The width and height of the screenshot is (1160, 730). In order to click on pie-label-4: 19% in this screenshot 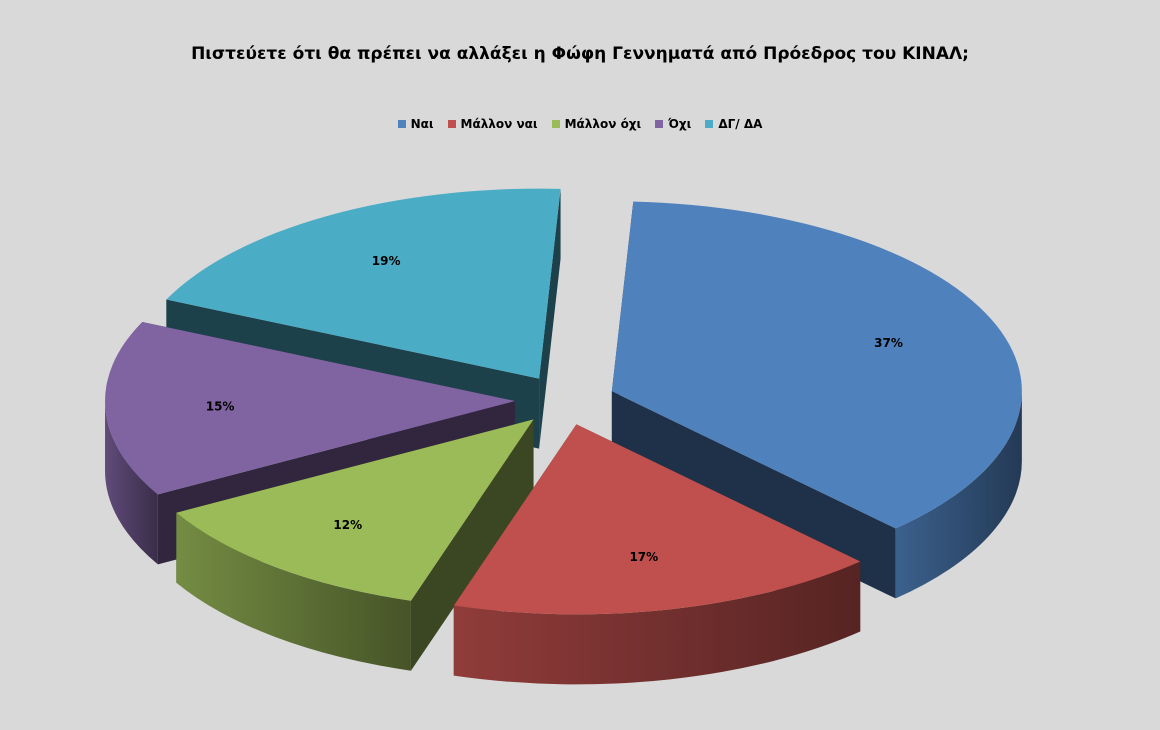, I will do `click(386, 261)`.